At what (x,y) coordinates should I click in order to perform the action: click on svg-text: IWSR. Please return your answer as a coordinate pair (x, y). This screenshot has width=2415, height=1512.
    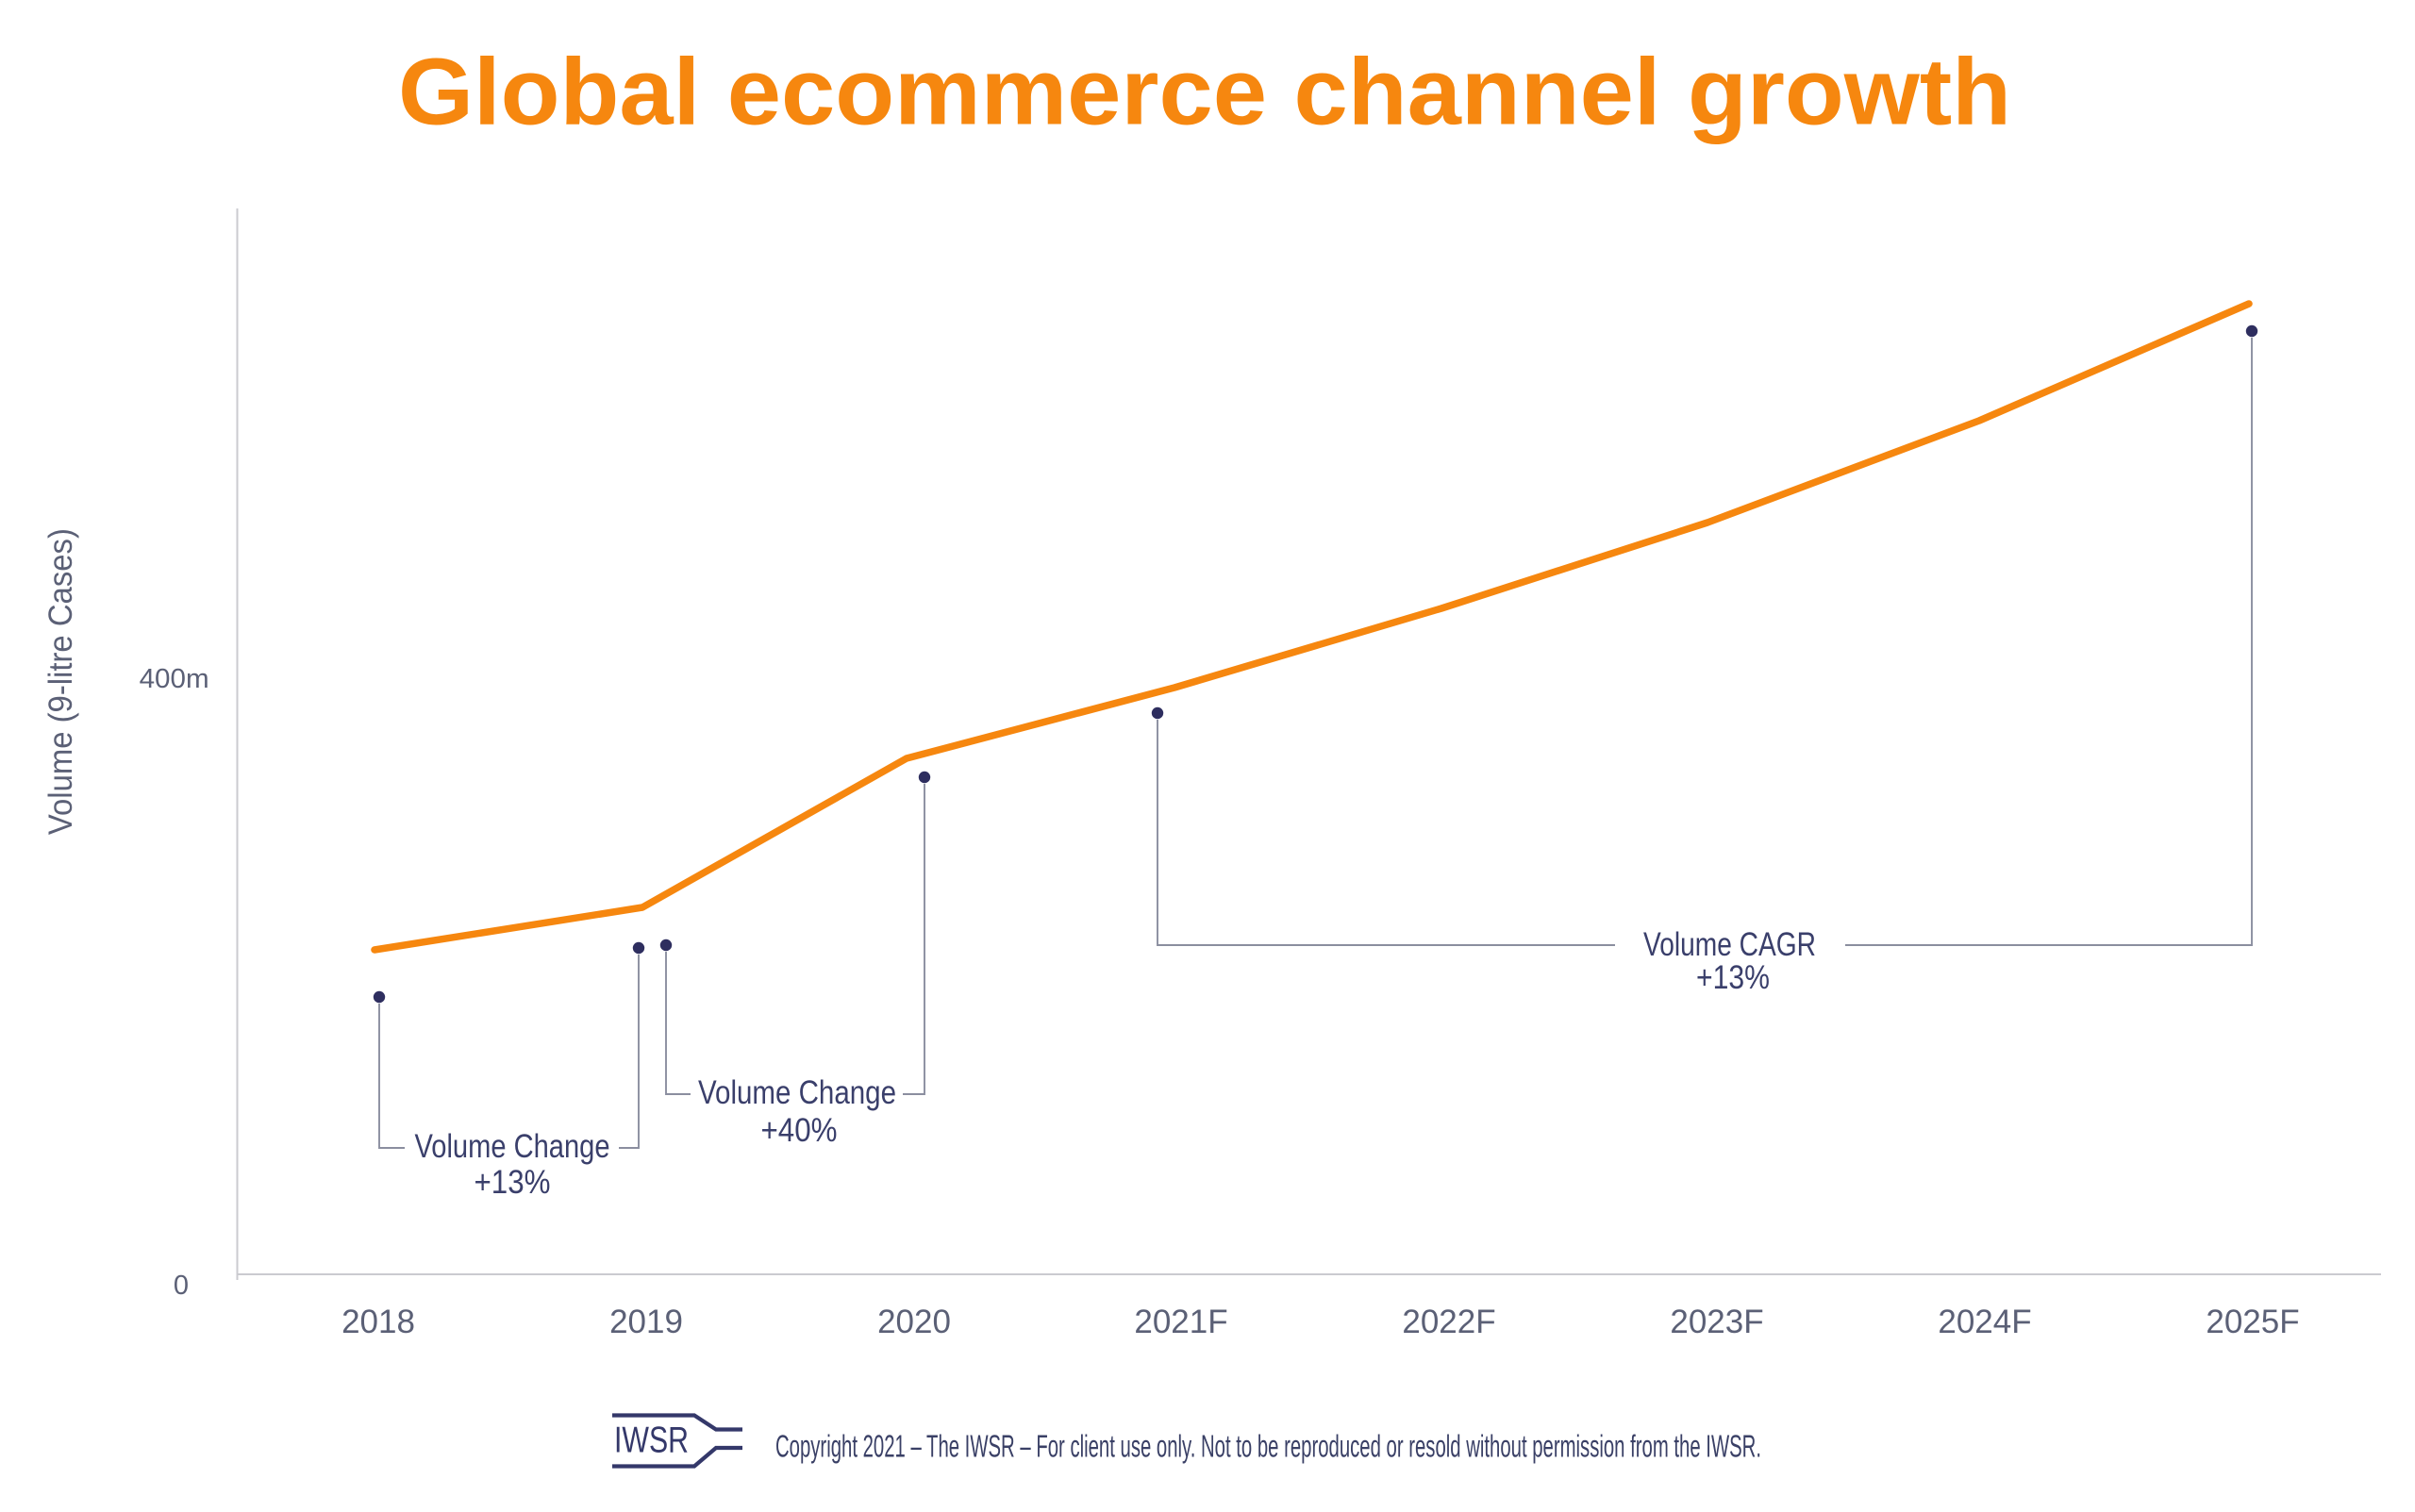
    Looking at the image, I should click on (652, 1441).